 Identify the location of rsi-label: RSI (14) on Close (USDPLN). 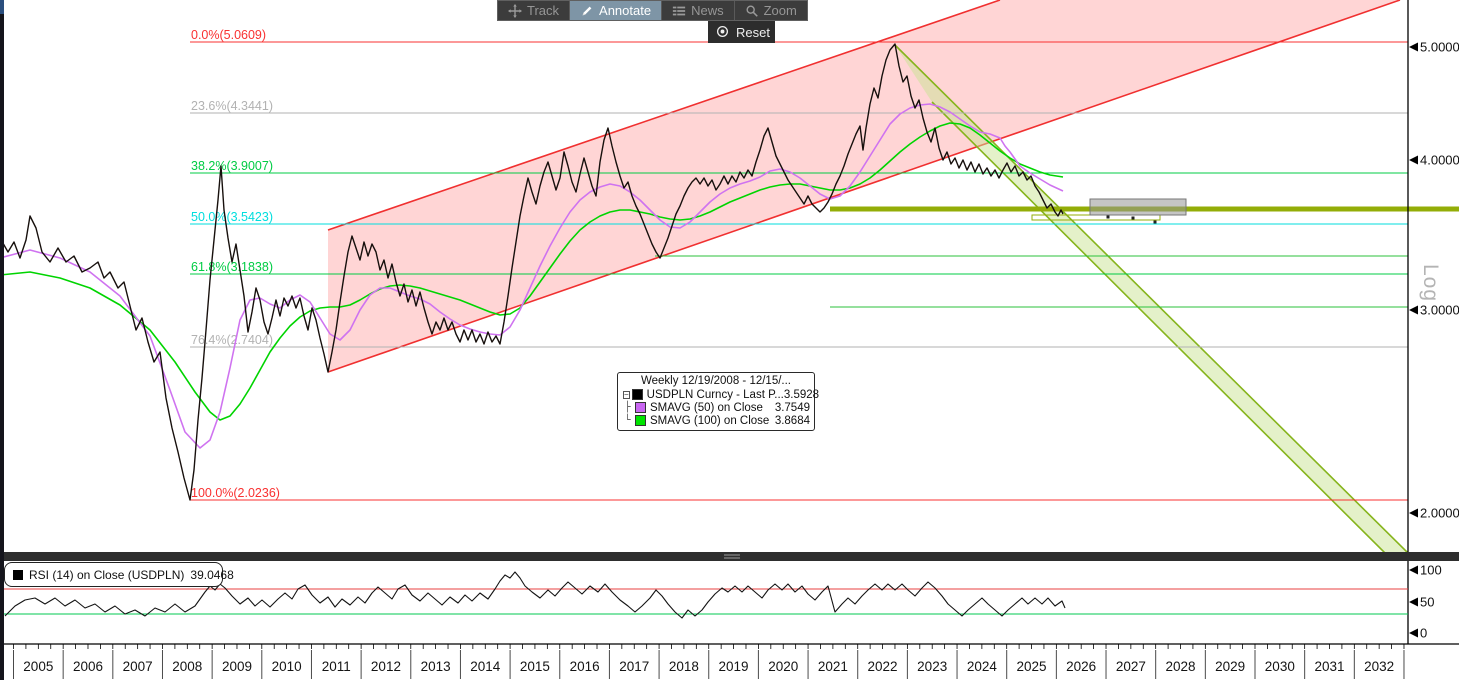
(107, 574).